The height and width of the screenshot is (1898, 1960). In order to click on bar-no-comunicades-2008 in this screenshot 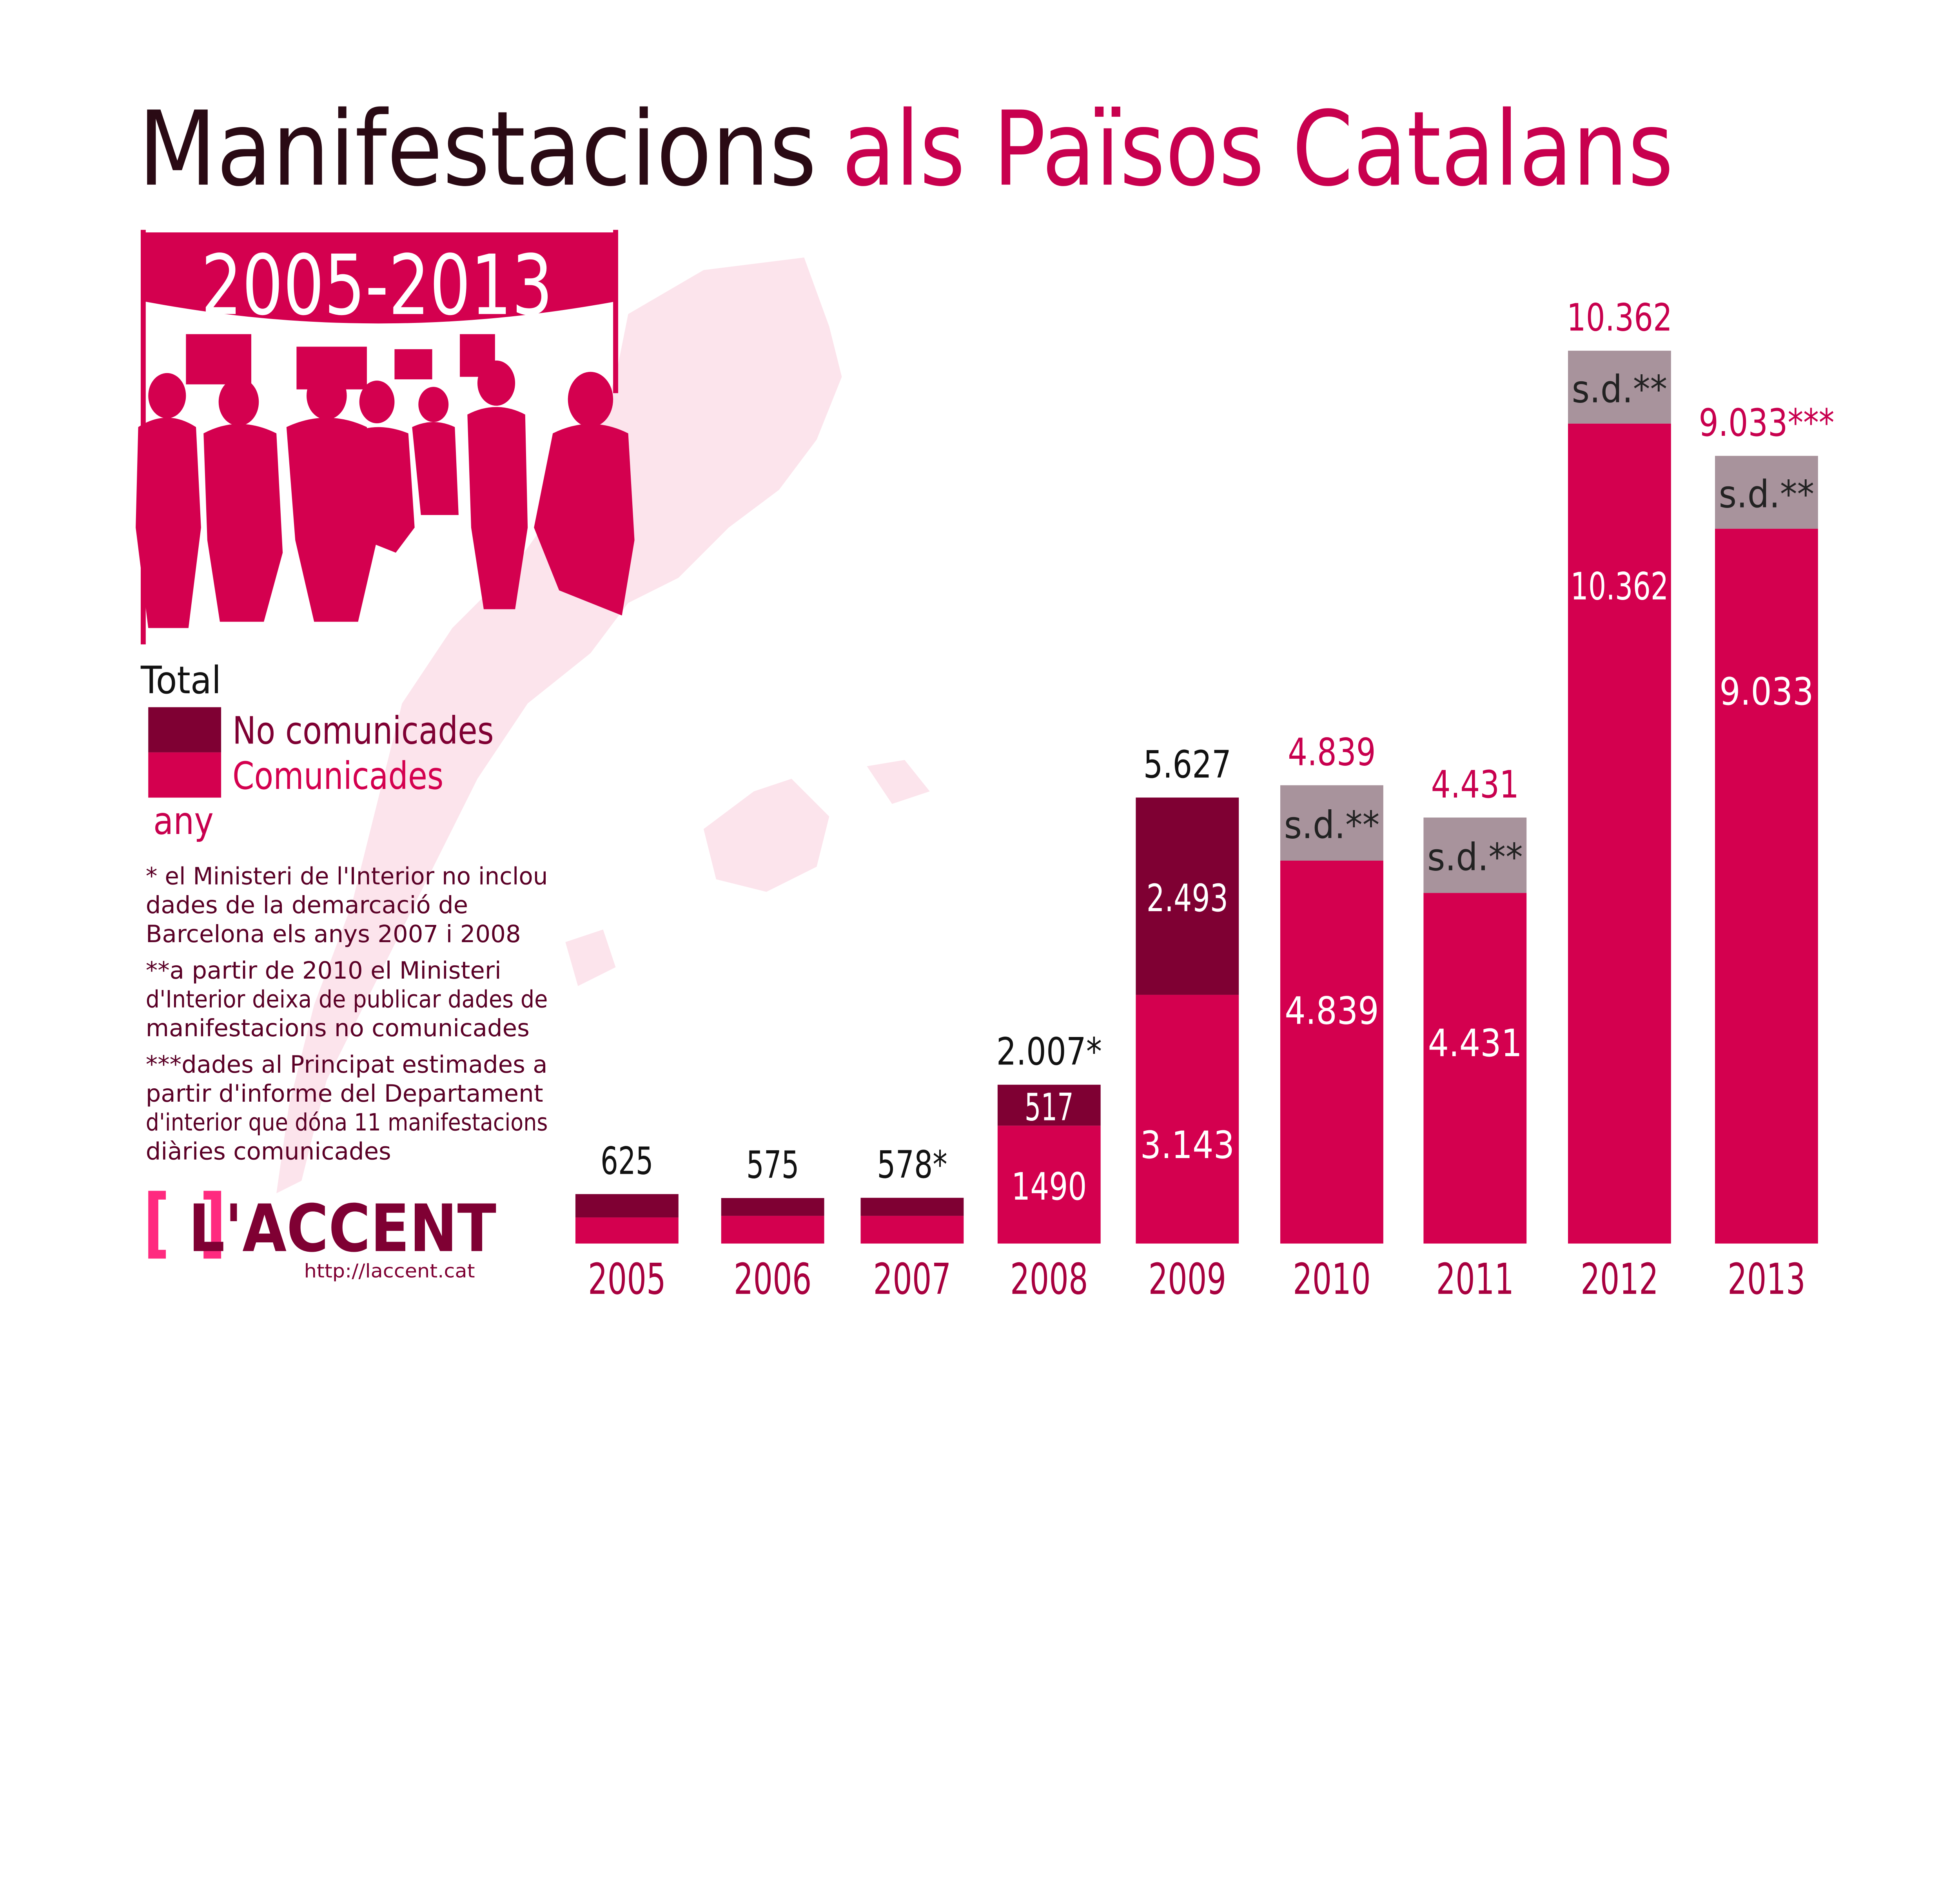, I will do `click(1049, 1105)`.